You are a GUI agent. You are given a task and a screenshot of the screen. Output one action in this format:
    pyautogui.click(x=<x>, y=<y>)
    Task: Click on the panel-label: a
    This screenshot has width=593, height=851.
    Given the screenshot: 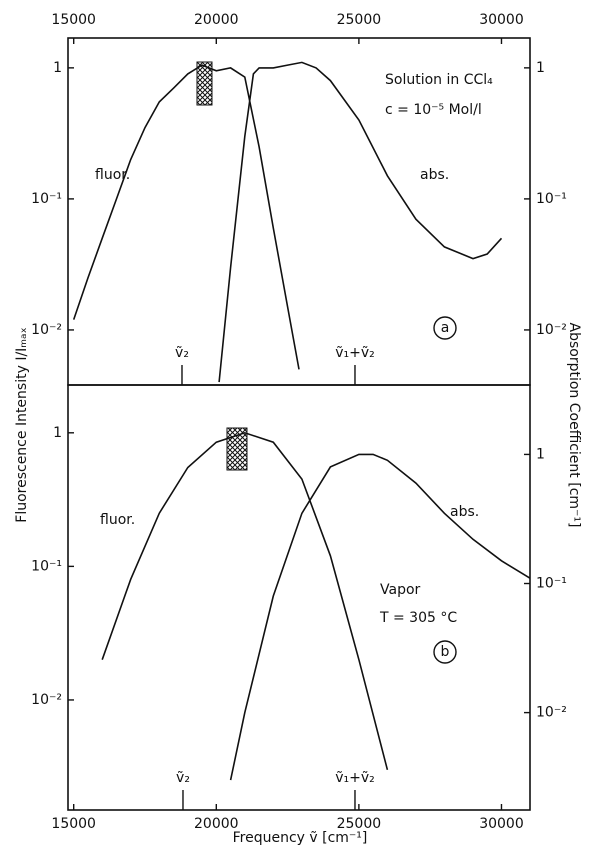 What is the action you would take?
    pyautogui.click(x=445, y=328)
    